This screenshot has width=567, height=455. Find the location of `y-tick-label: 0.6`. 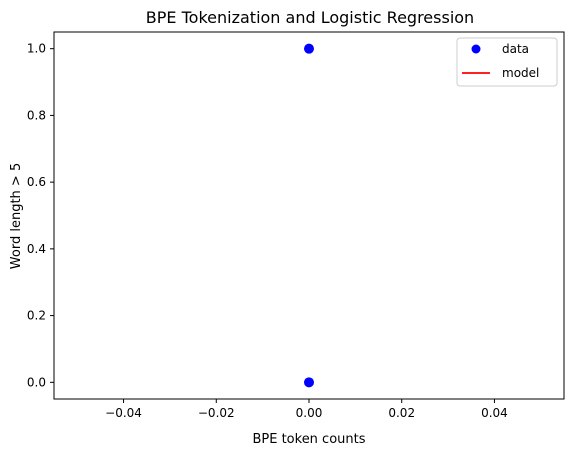

y-tick-label: 0.6 is located at coordinates (36, 182).